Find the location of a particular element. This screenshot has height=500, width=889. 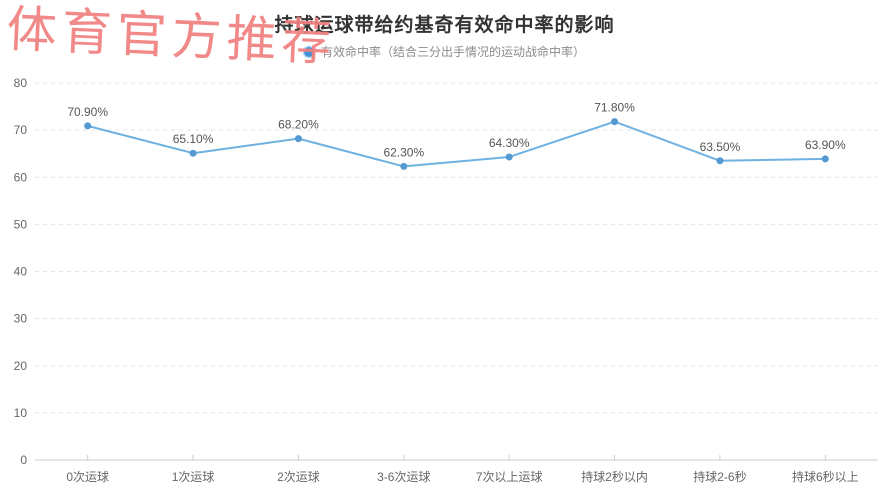

data-point-label: 71.80% is located at coordinates (614, 108).